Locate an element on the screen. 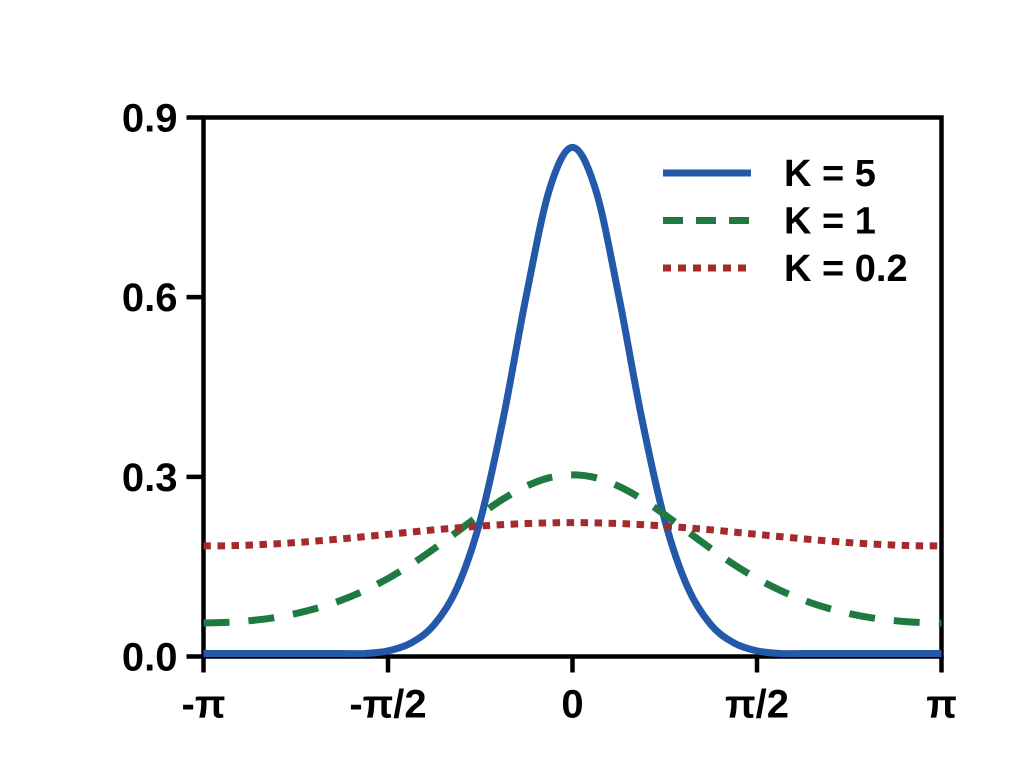 The width and height of the screenshot is (1024, 768). series-line-dashed is located at coordinates (572, 549).